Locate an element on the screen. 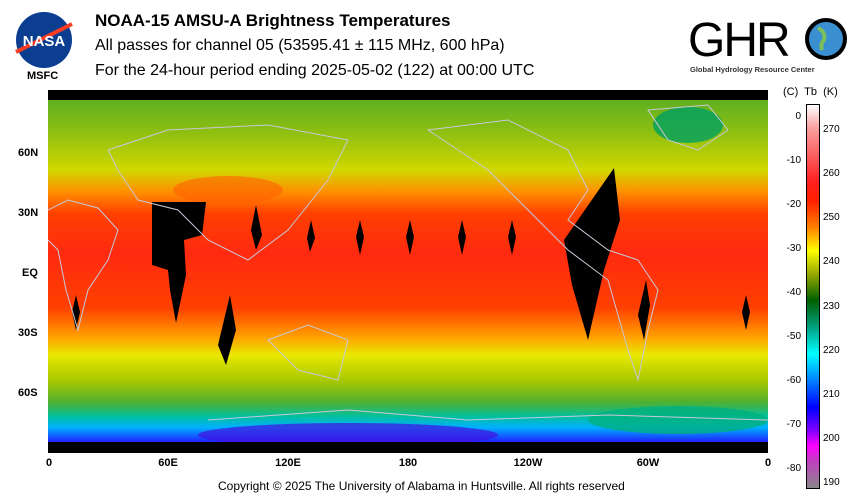 The image size is (854, 502). antarctic-cold-region is located at coordinates (348, 435).